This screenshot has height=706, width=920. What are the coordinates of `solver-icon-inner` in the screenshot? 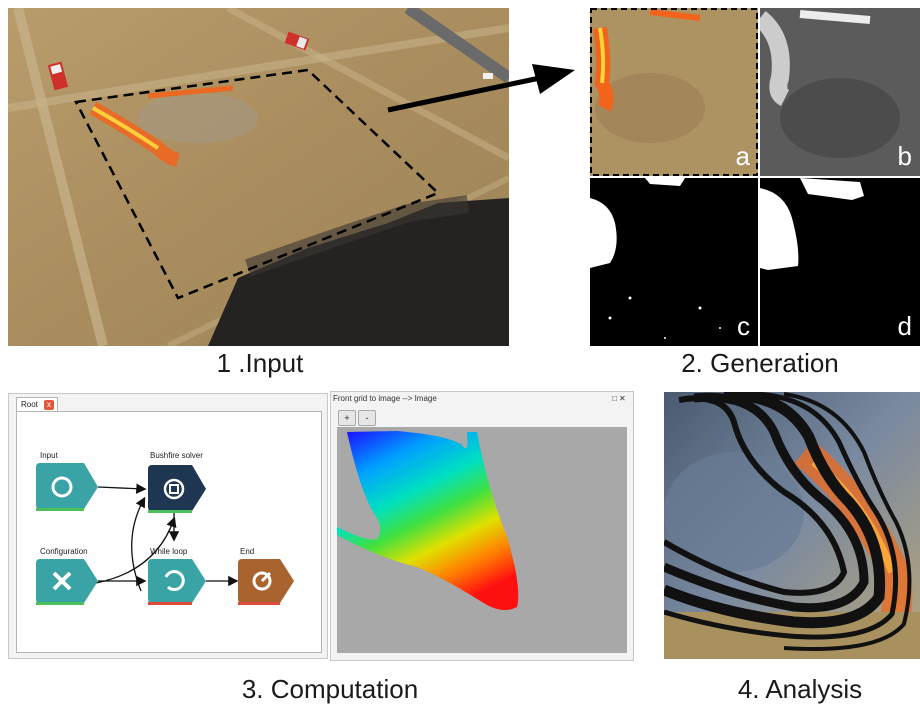 It's located at (174, 489).